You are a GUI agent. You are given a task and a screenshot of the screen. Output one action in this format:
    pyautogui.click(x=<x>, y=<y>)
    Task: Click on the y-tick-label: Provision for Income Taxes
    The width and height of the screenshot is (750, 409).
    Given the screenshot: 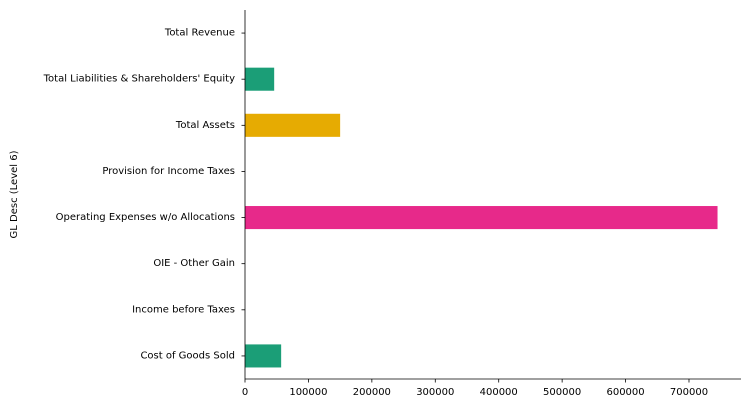 What is the action you would take?
    pyautogui.click(x=168, y=171)
    